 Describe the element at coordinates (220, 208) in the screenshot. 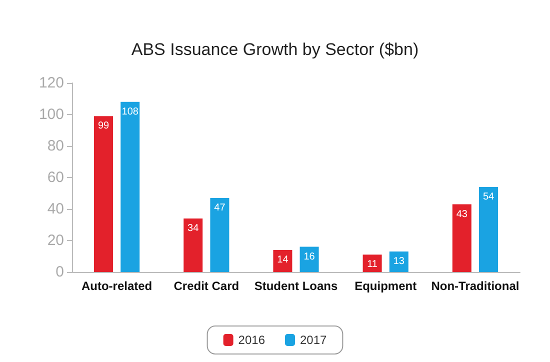

I see `data-label: 47` at that location.